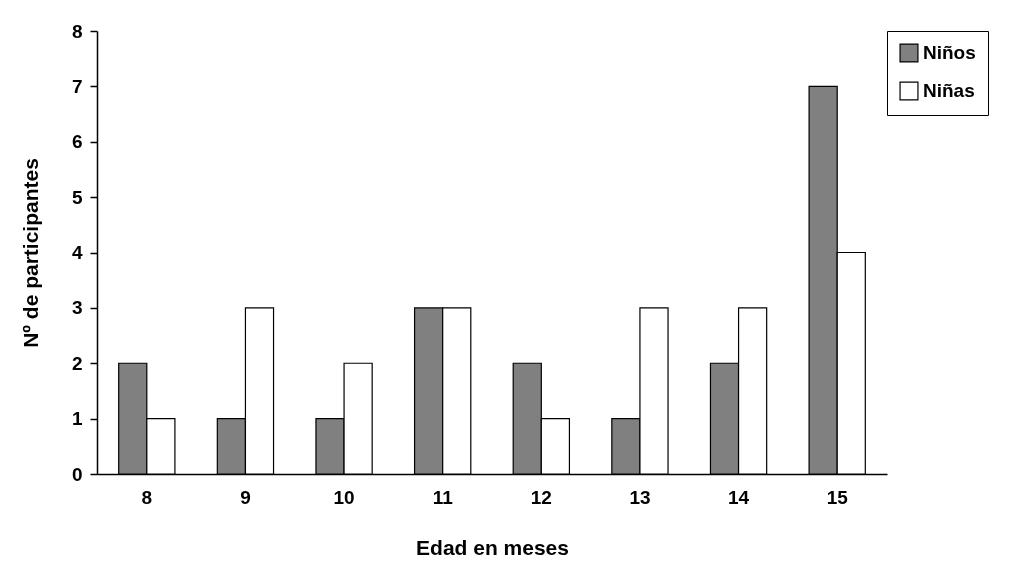 The image size is (1009, 572). Describe the element at coordinates (443, 497) in the screenshot. I see `x-tick-label: 11` at that location.